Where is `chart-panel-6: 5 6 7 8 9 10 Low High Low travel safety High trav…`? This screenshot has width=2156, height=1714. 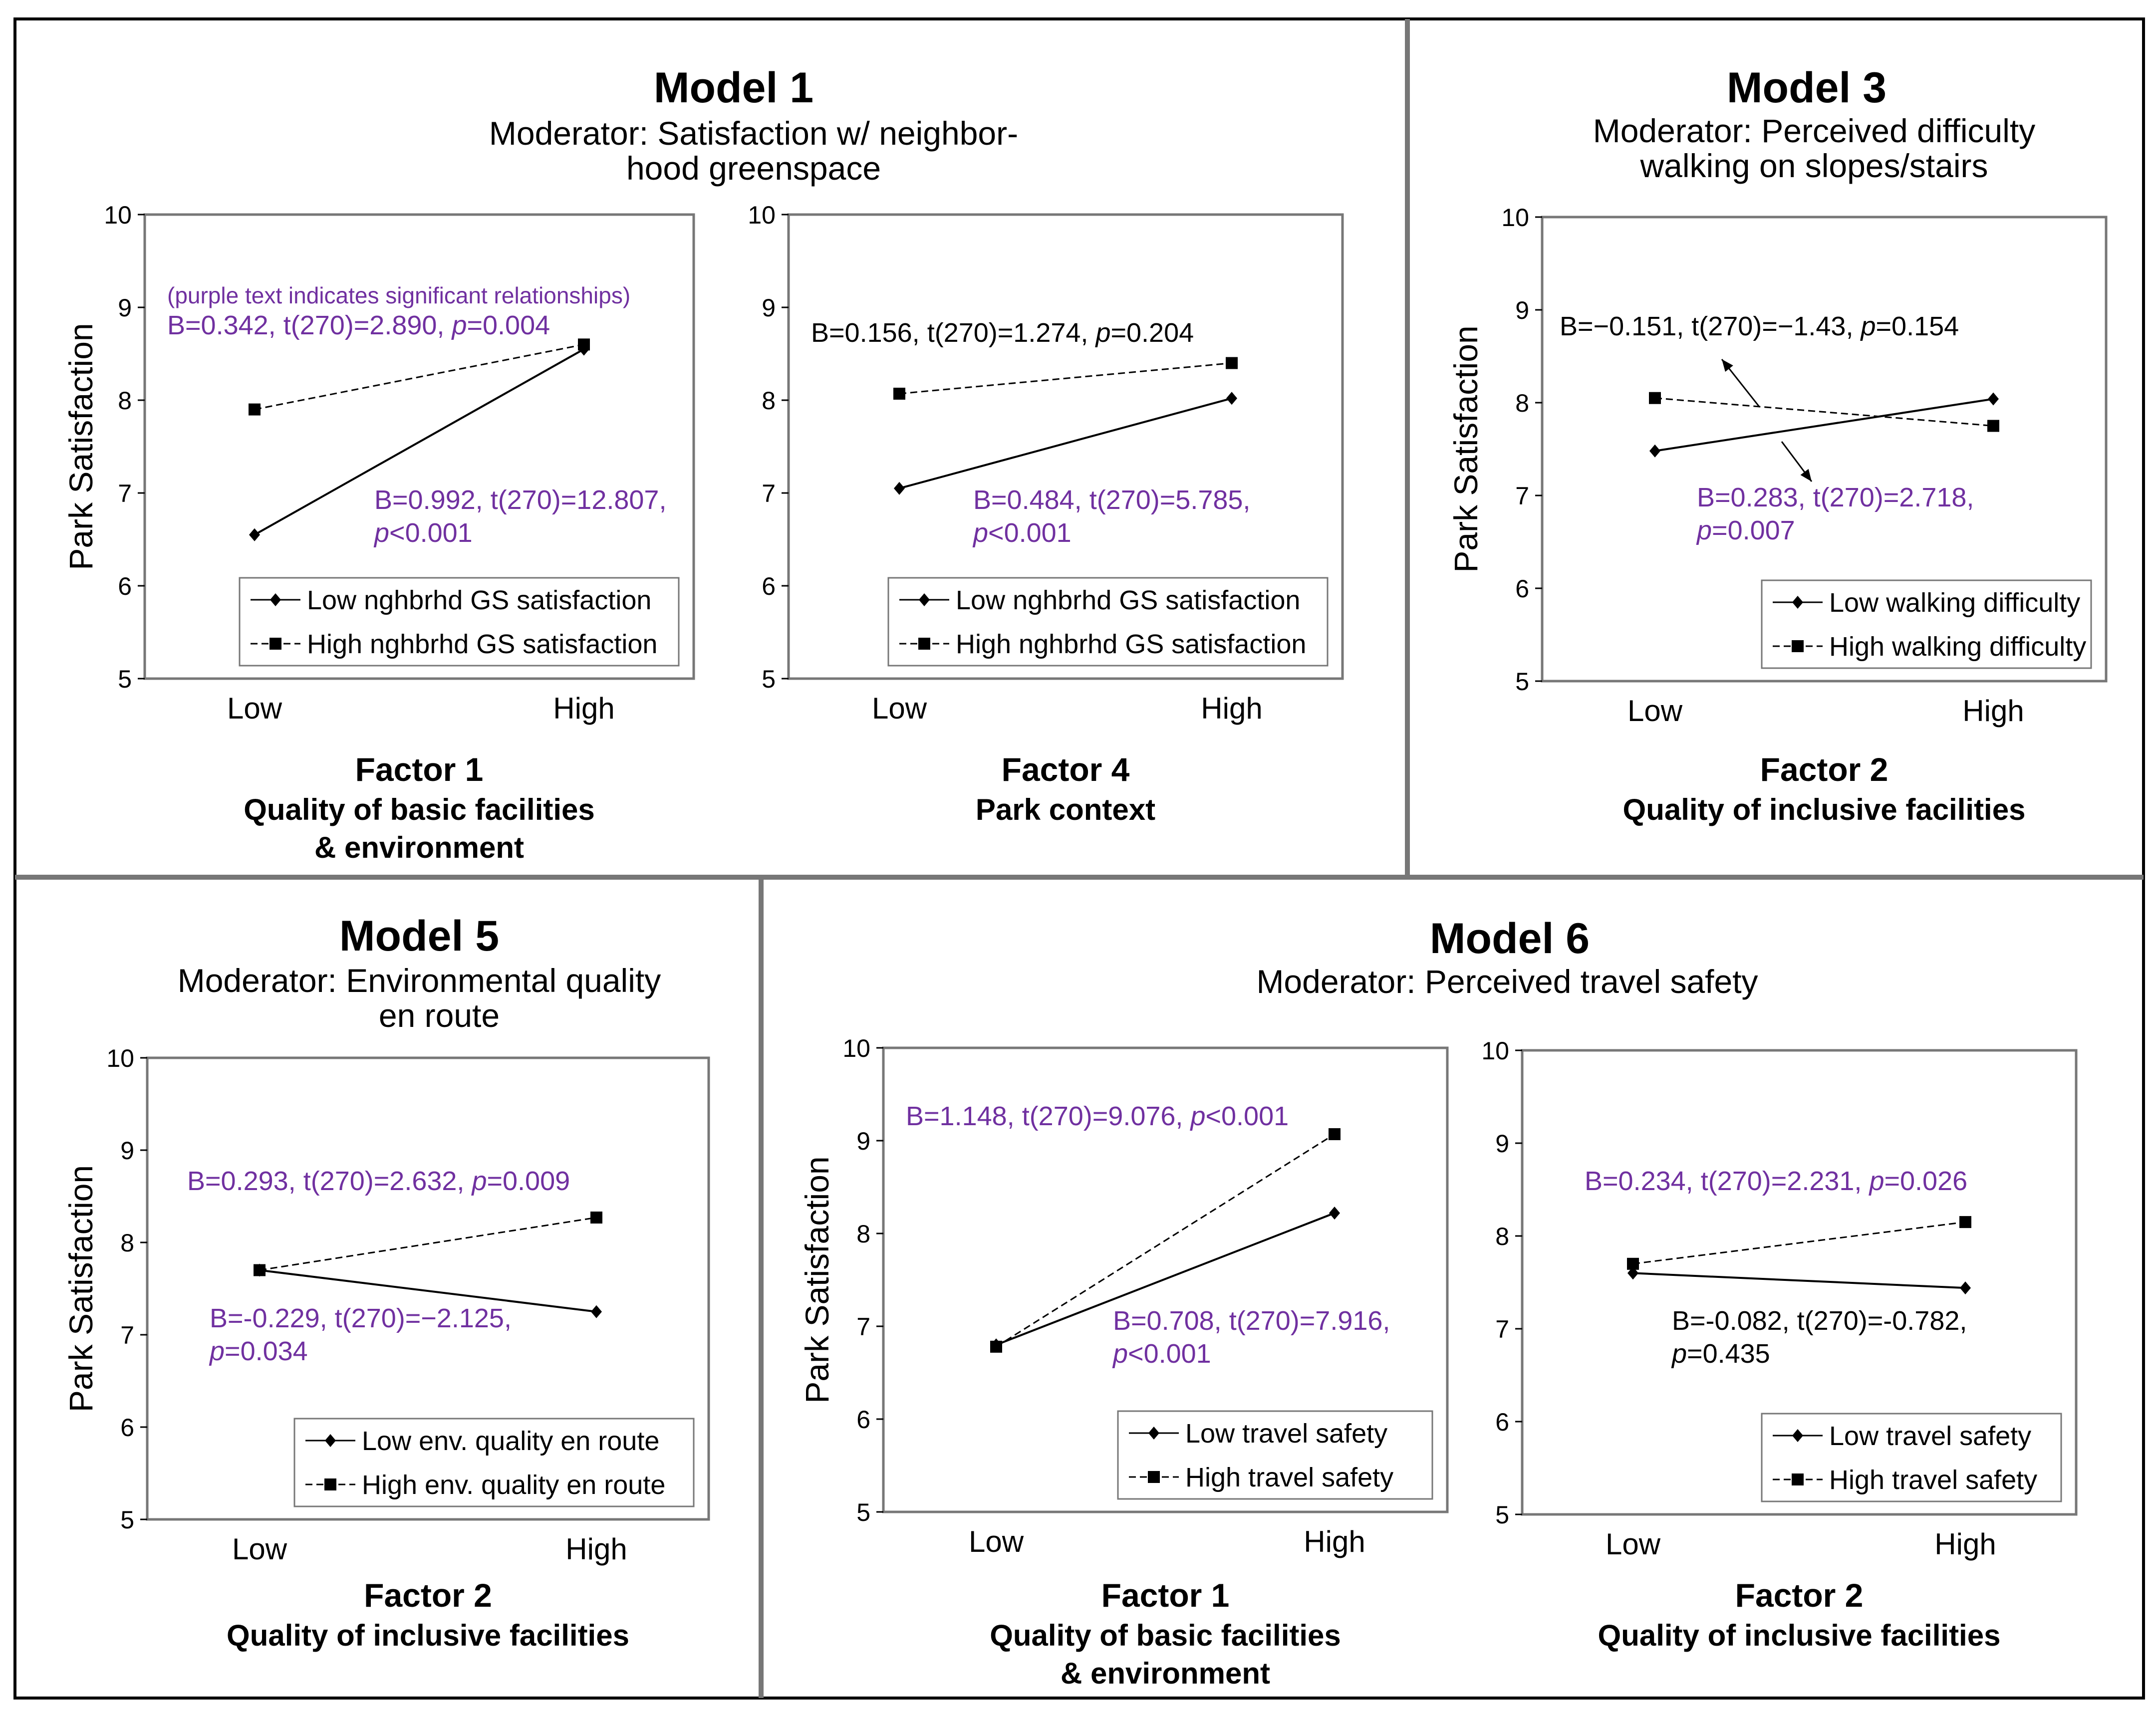
chart-panel-6: 5 6 7 8 9 10 Low High Low travel safety High trav… is located at coordinates (1779, 1344).